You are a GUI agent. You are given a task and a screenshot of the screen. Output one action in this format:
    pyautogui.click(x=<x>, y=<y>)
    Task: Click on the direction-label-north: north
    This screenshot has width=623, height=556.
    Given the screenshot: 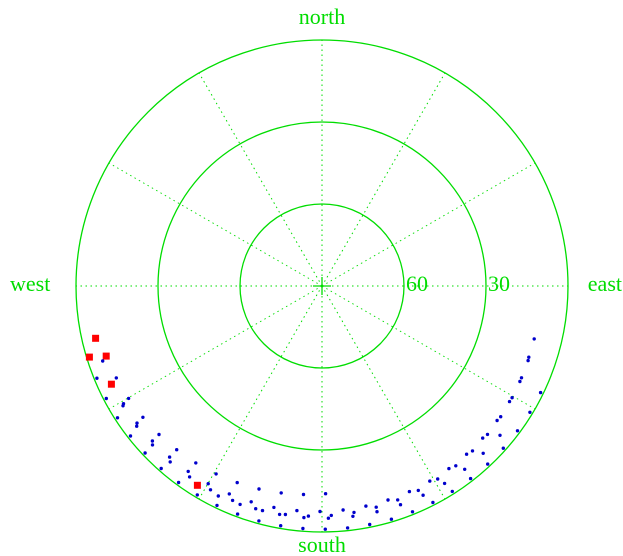 What is the action you would take?
    pyautogui.click(x=322, y=16)
    